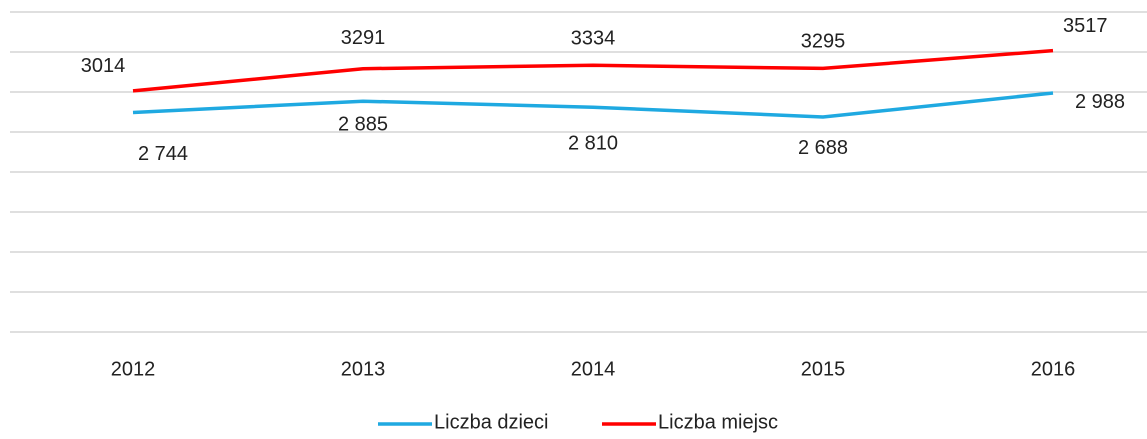 Image resolution: width=1147 pixels, height=439 pixels. Describe the element at coordinates (593, 369) in the screenshot. I see `x-tick-label: 2014` at that location.